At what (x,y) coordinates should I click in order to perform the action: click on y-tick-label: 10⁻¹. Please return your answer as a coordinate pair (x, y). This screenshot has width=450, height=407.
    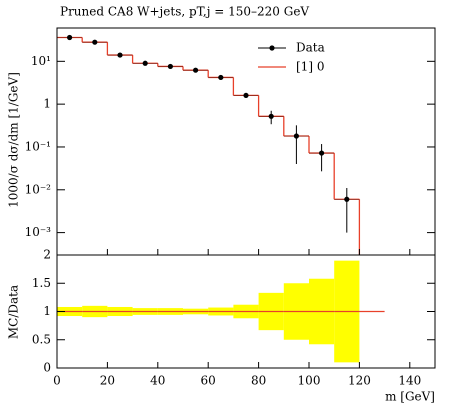
    Looking at the image, I should click on (38, 146).